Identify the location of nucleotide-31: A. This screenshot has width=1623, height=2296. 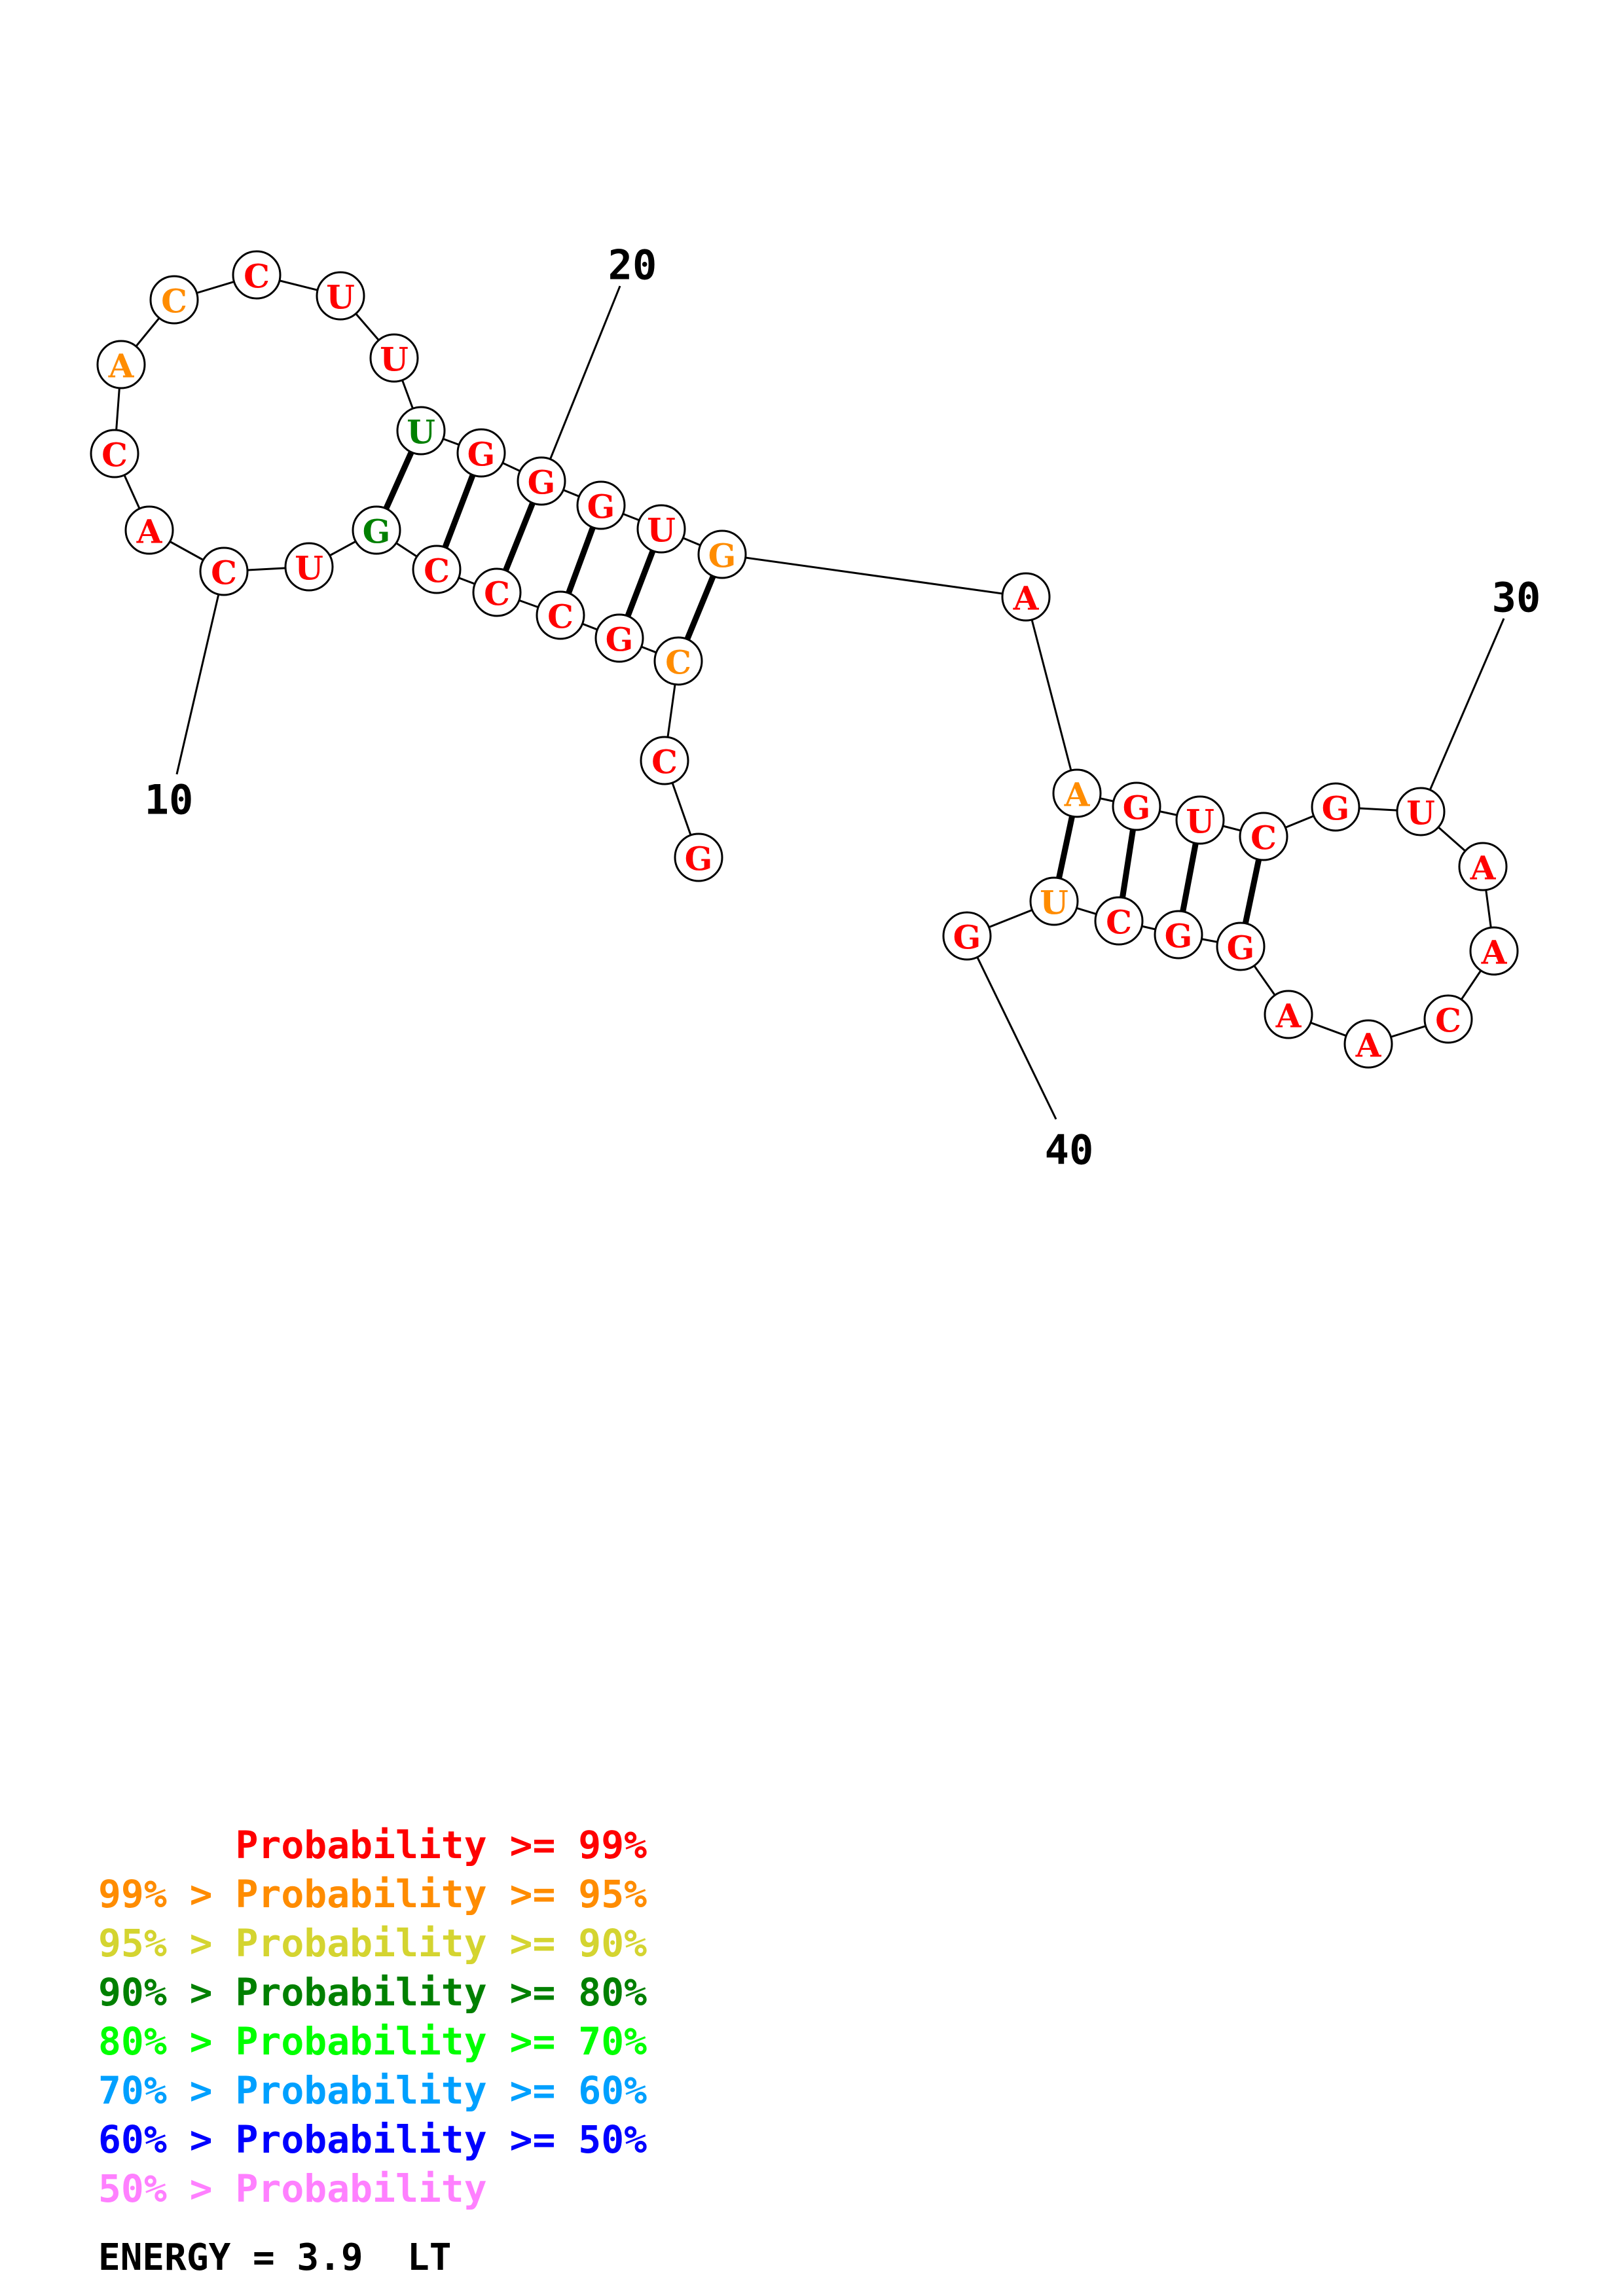
(1483, 866).